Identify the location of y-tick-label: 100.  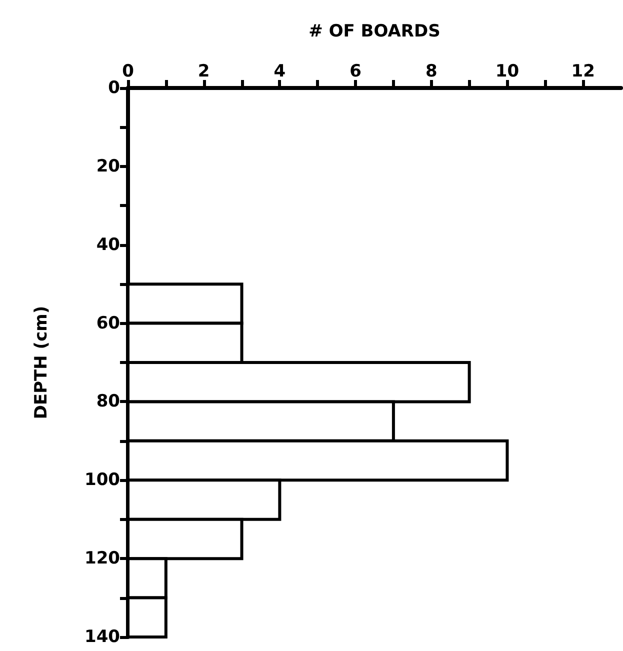
(102, 480).